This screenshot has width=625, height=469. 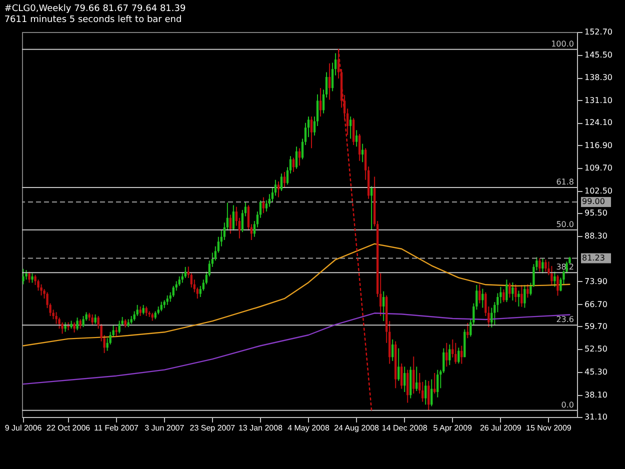 What do you see at coordinates (598, 123) in the screenshot?
I see `y-tick-label: 124.10` at bounding box center [598, 123].